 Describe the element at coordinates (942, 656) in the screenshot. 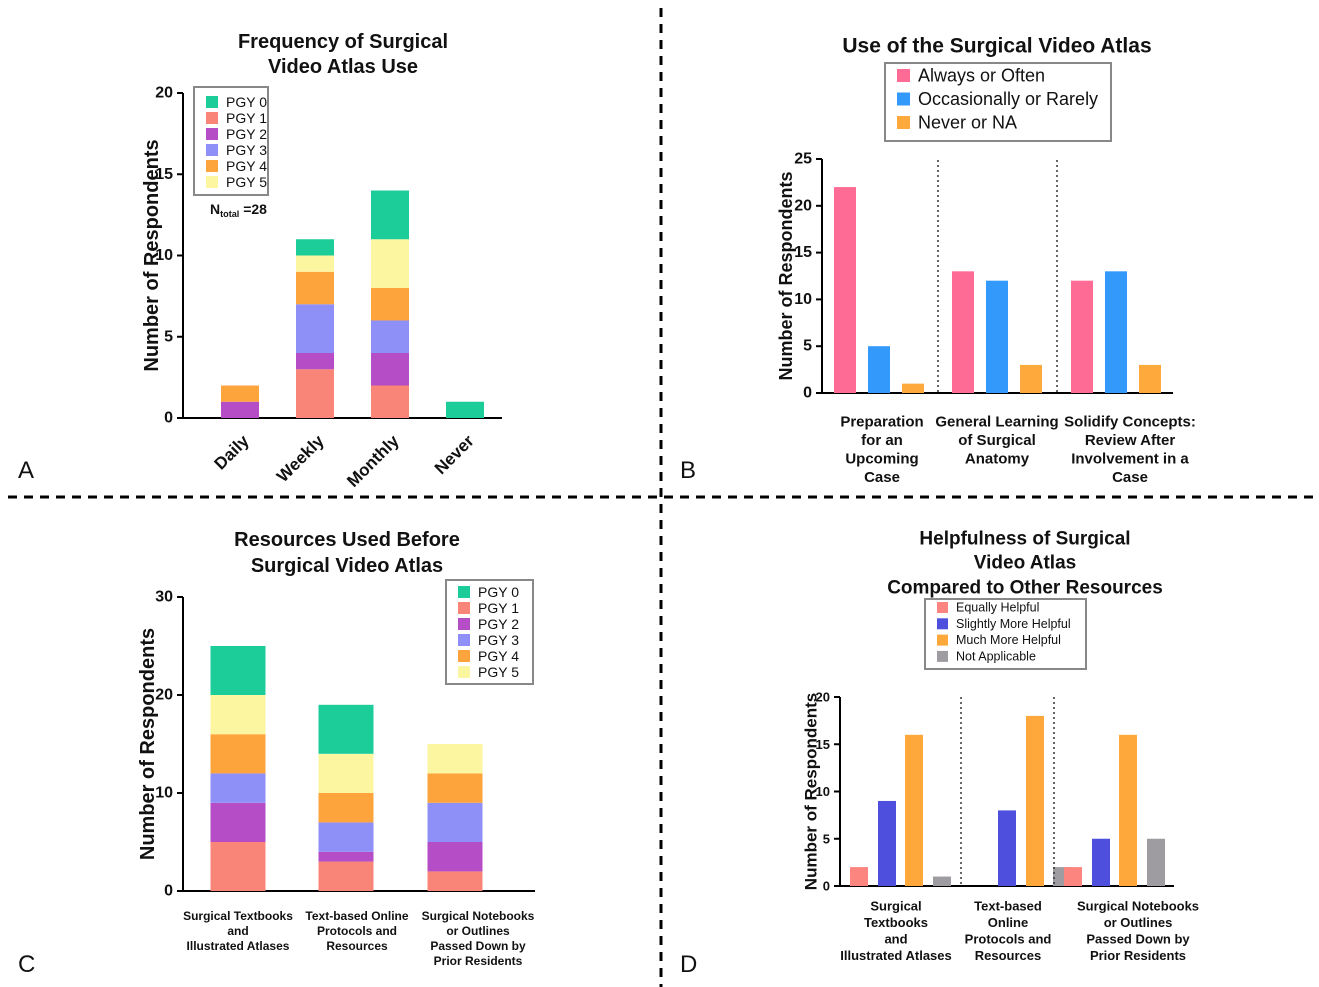

I see `legend-swatch-not-applicable` at that location.